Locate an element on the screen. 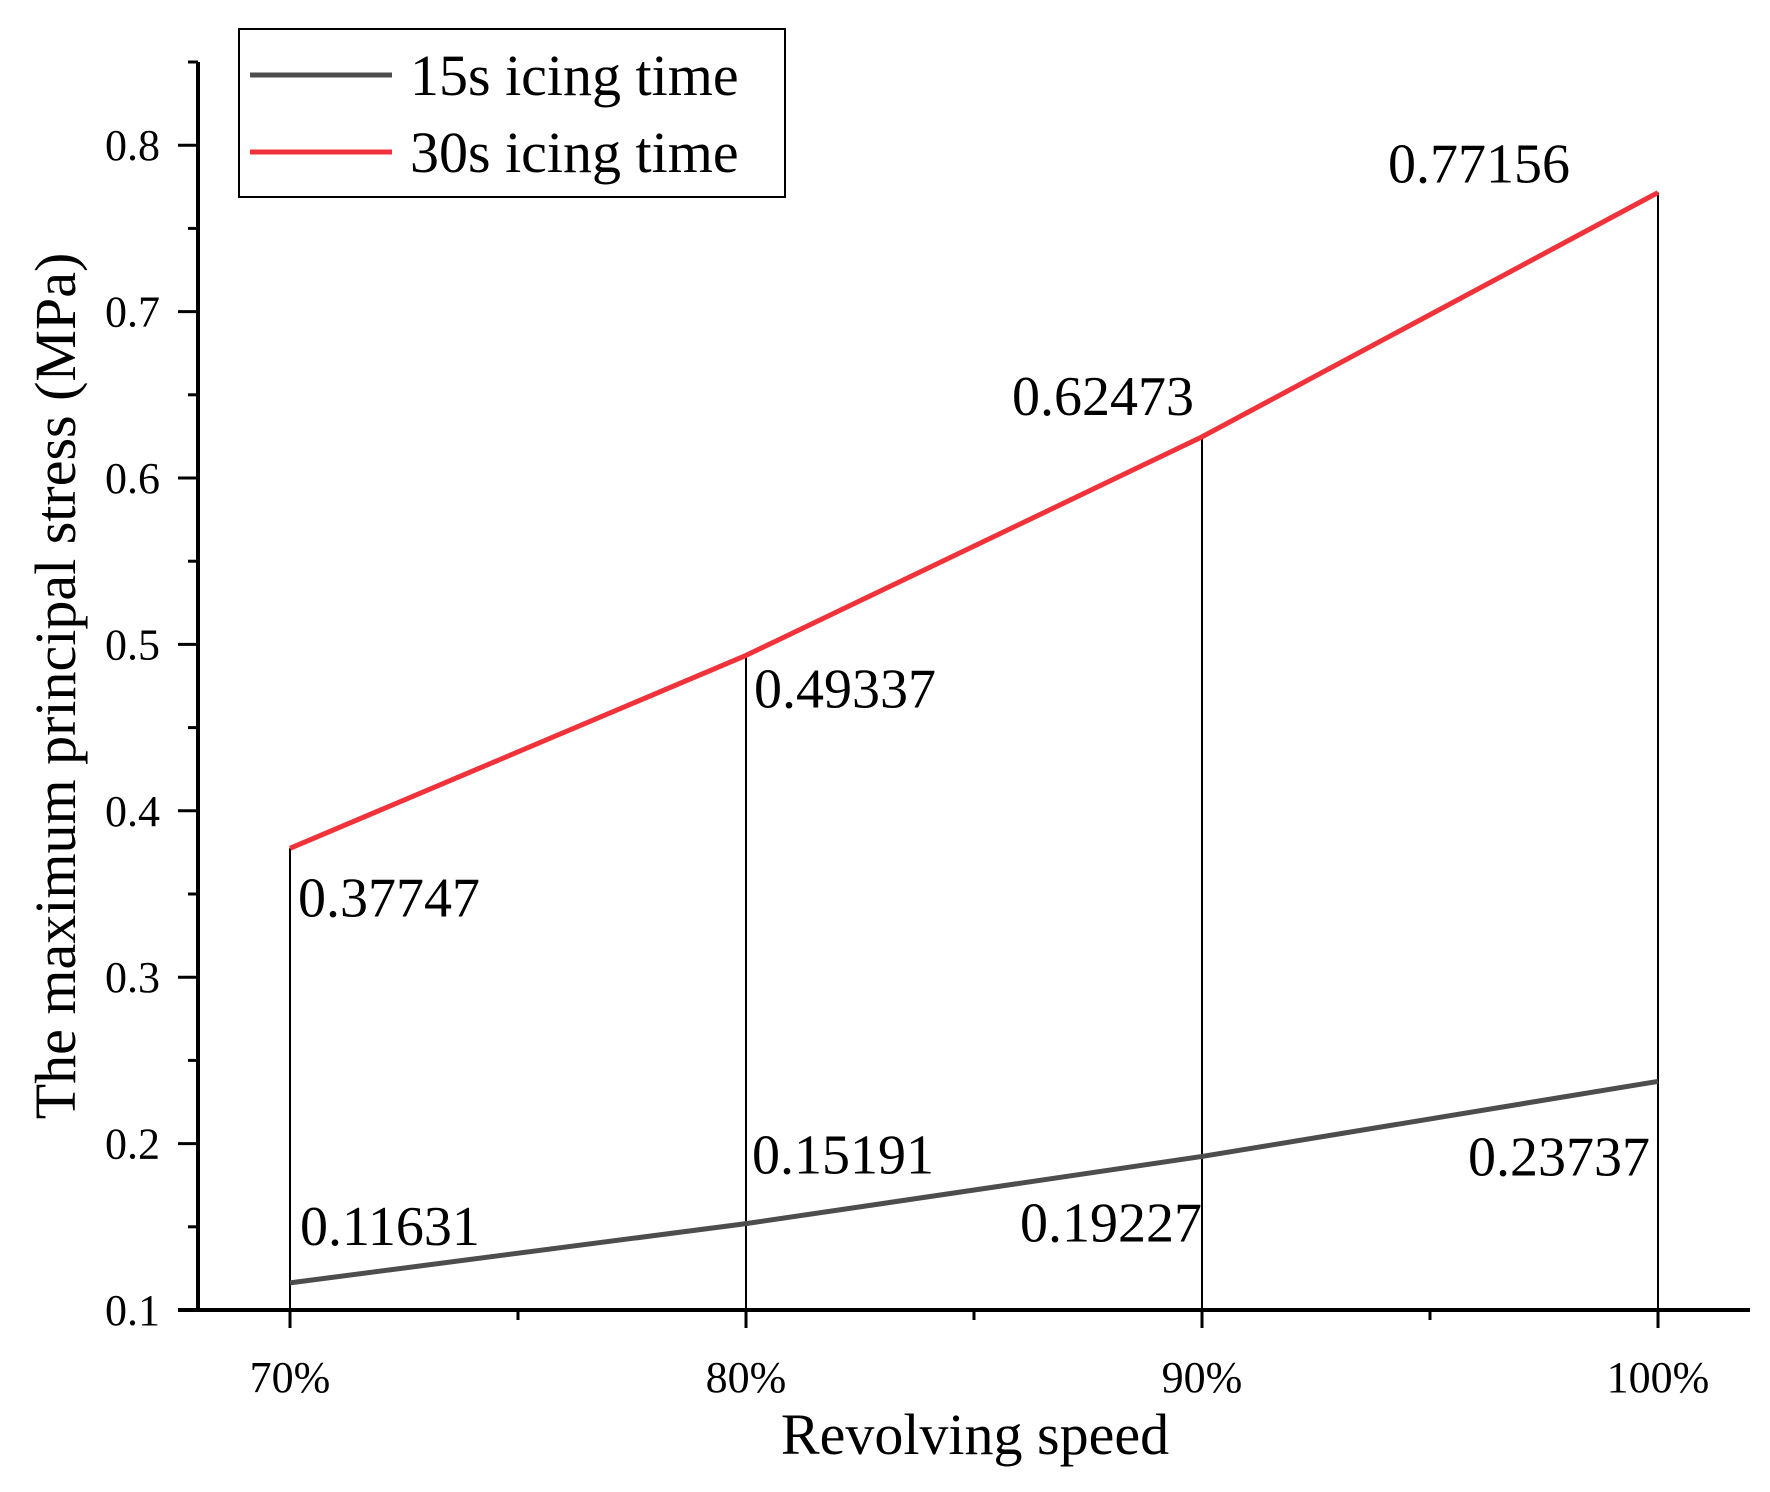  legend-box is located at coordinates (512, 113).